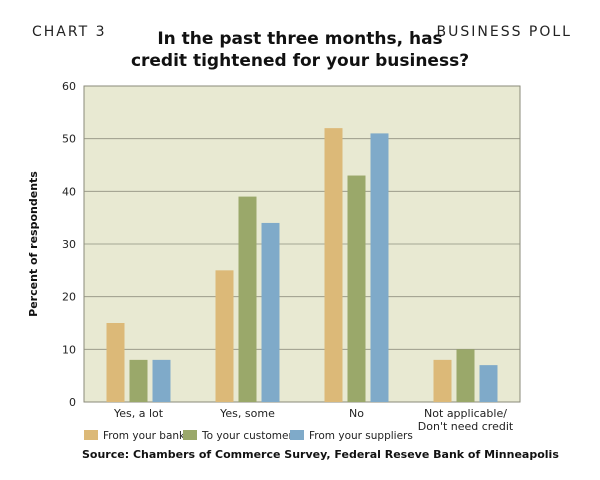 The image size is (600, 480). Describe the element at coordinates (69, 297) in the screenshot. I see `y-tick-label: 20` at that location.